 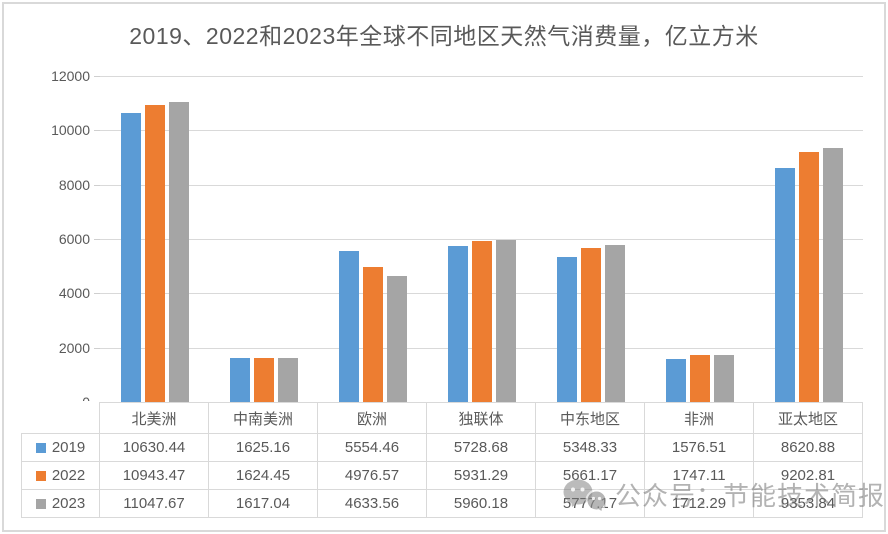 What do you see at coordinates (68, 503) in the screenshot?
I see `legend-label: 2023` at bounding box center [68, 503].